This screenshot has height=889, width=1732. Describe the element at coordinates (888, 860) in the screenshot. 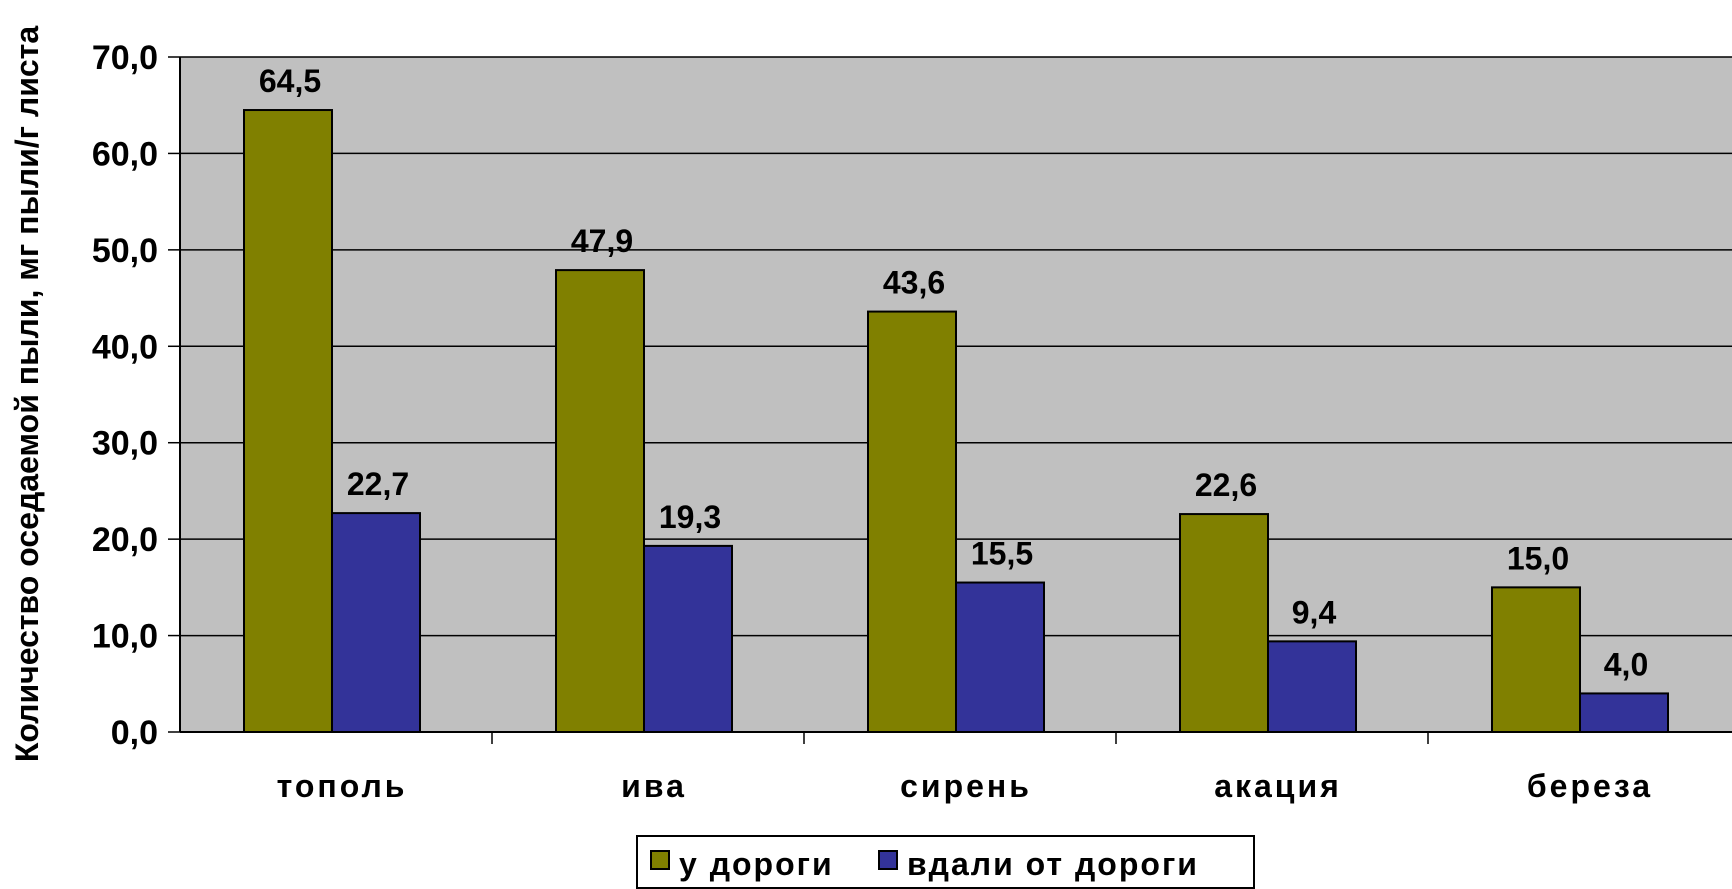

I see `legend-swatch-far` at that location.